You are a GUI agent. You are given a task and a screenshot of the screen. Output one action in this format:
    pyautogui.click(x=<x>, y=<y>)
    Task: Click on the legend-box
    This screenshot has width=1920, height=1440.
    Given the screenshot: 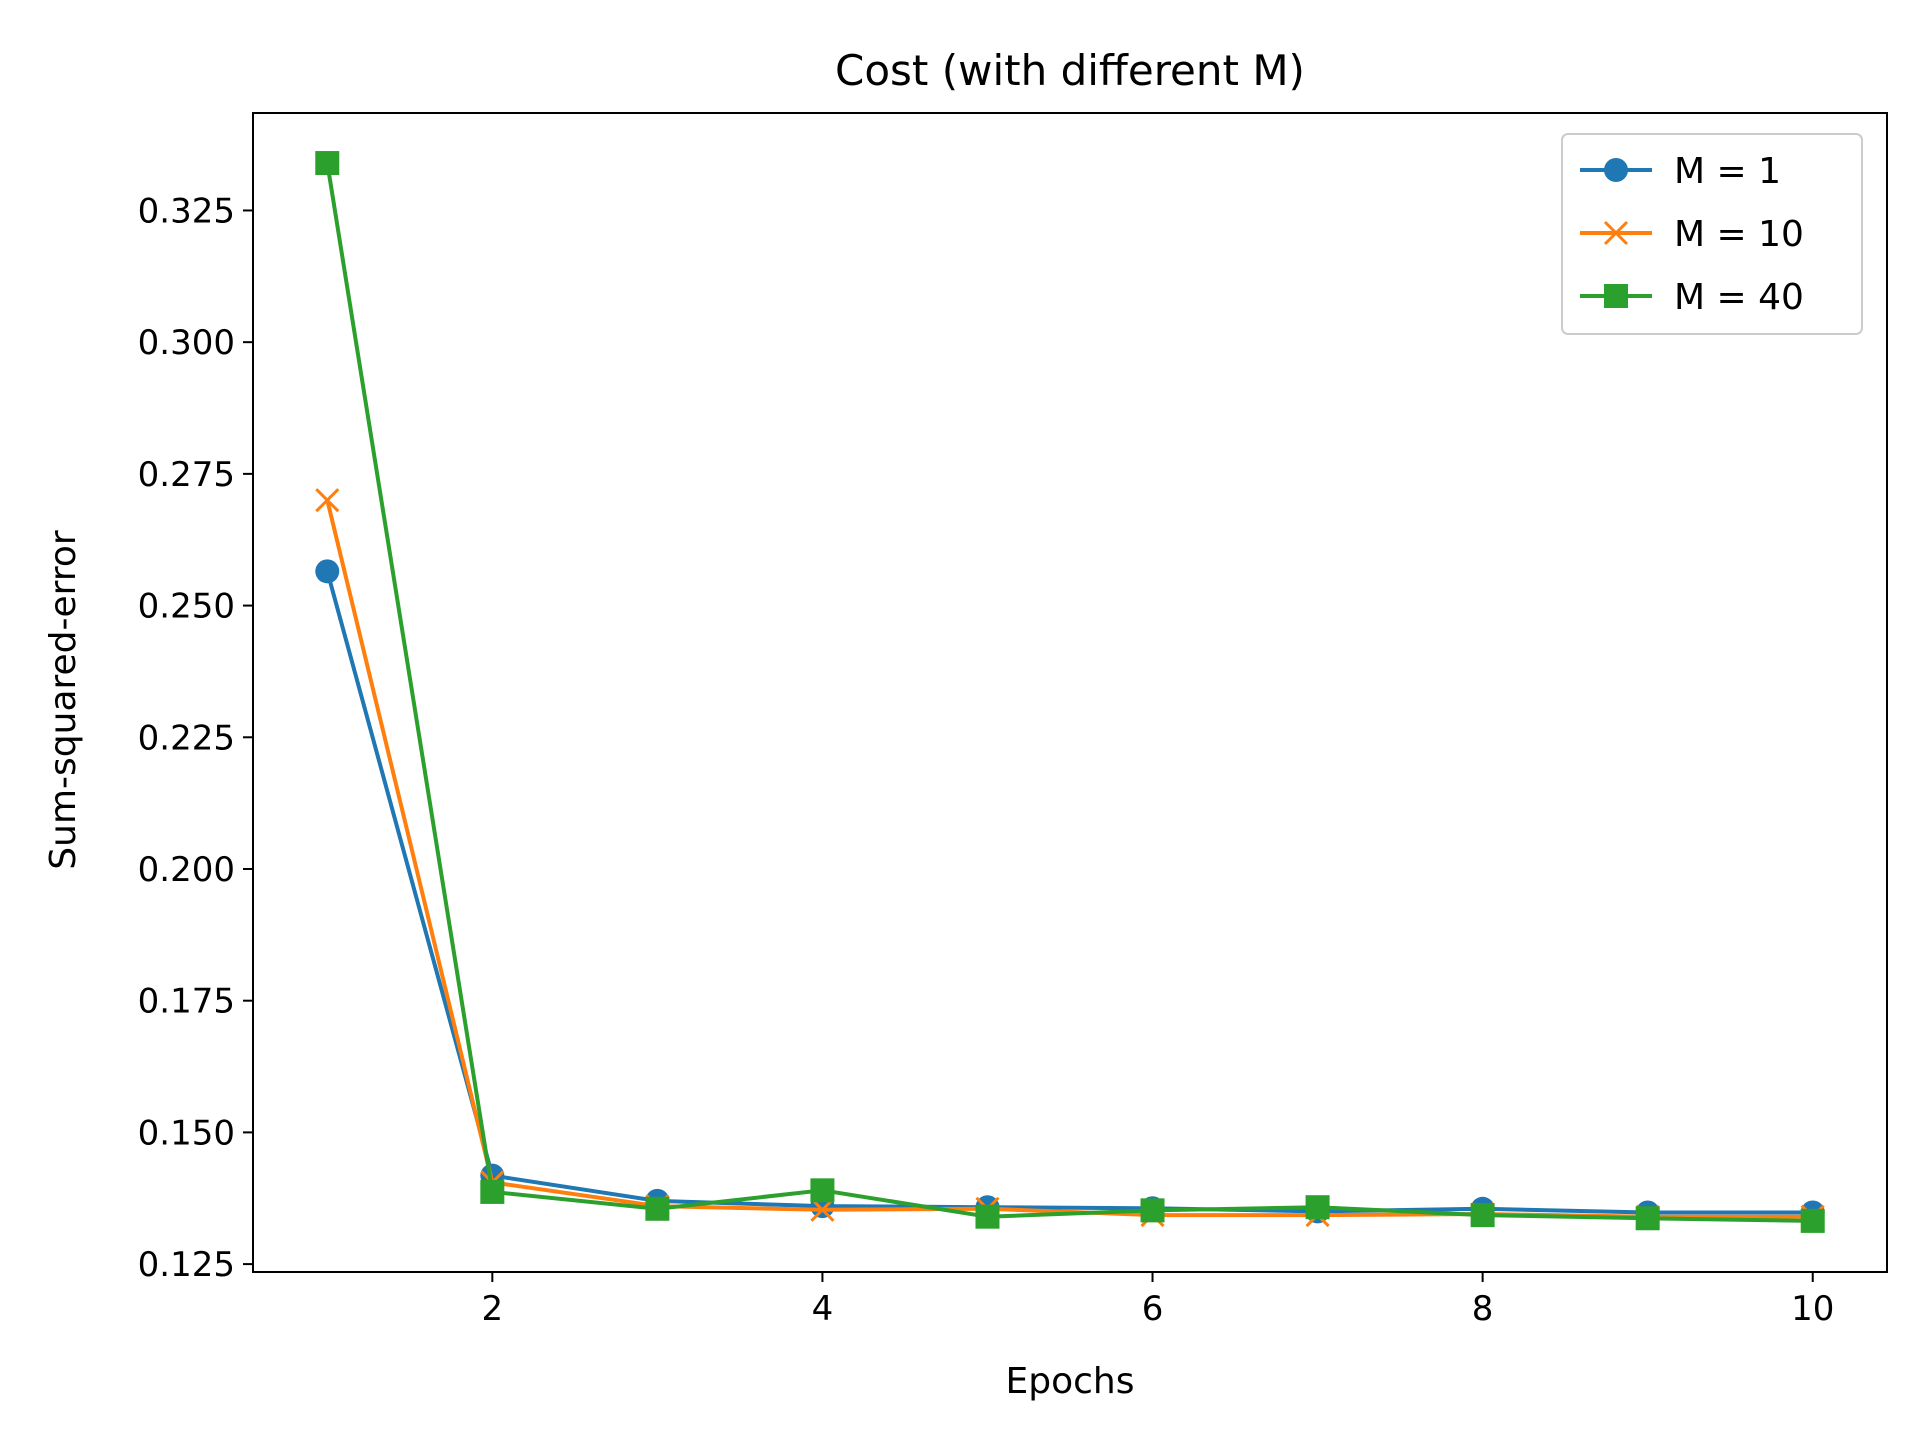 What is the action you would take?
    pyautogui.click(x=1712, y=234)
    